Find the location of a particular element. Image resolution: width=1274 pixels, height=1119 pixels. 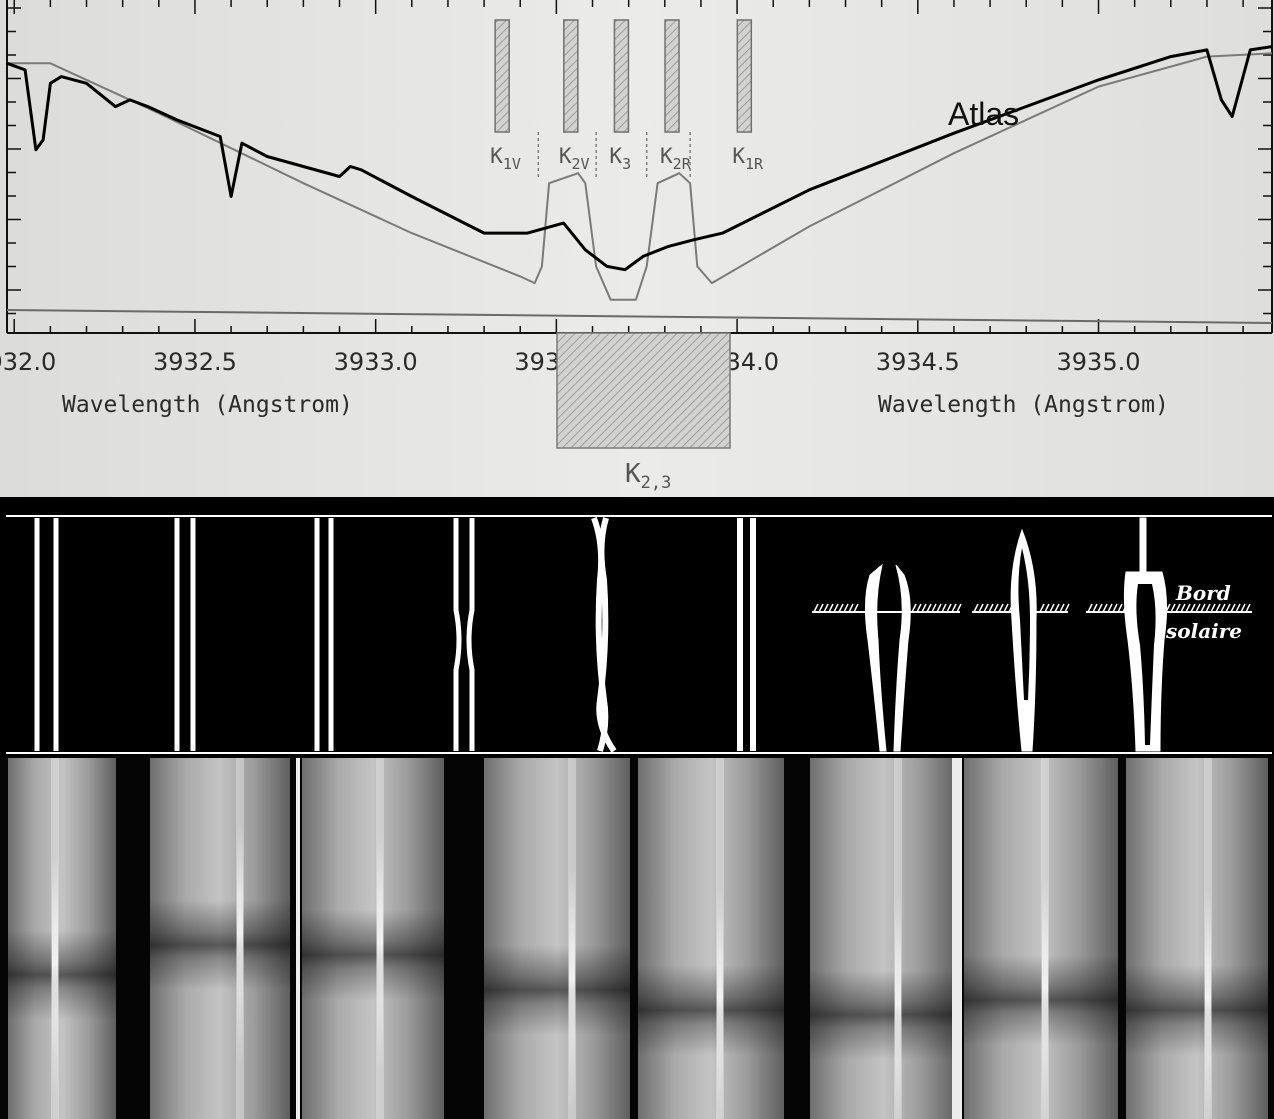

band-label: K3 is located at coordinates (620, 158).